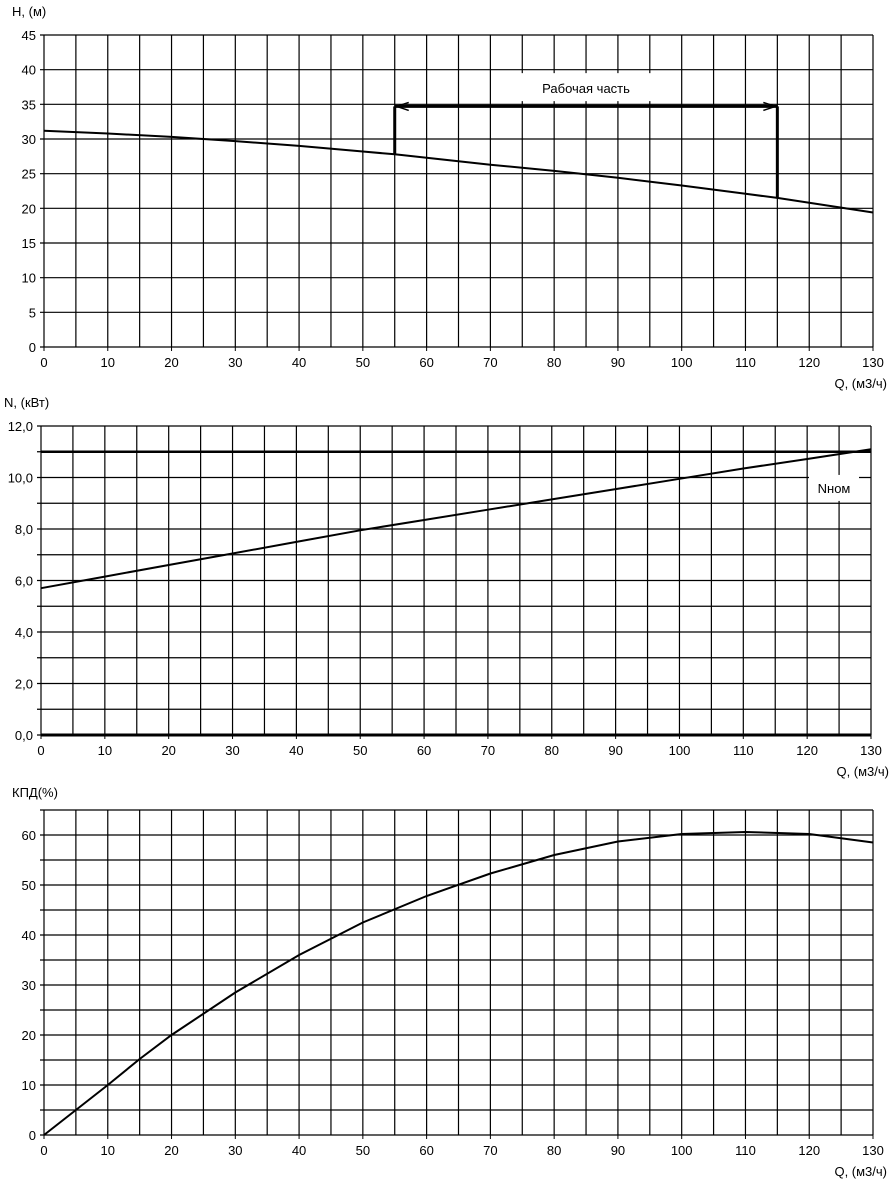  What do you see at coordinates (29, 835) in the screenshot?
I see `y-tick-label: 60` at bounding box center [29, 835].